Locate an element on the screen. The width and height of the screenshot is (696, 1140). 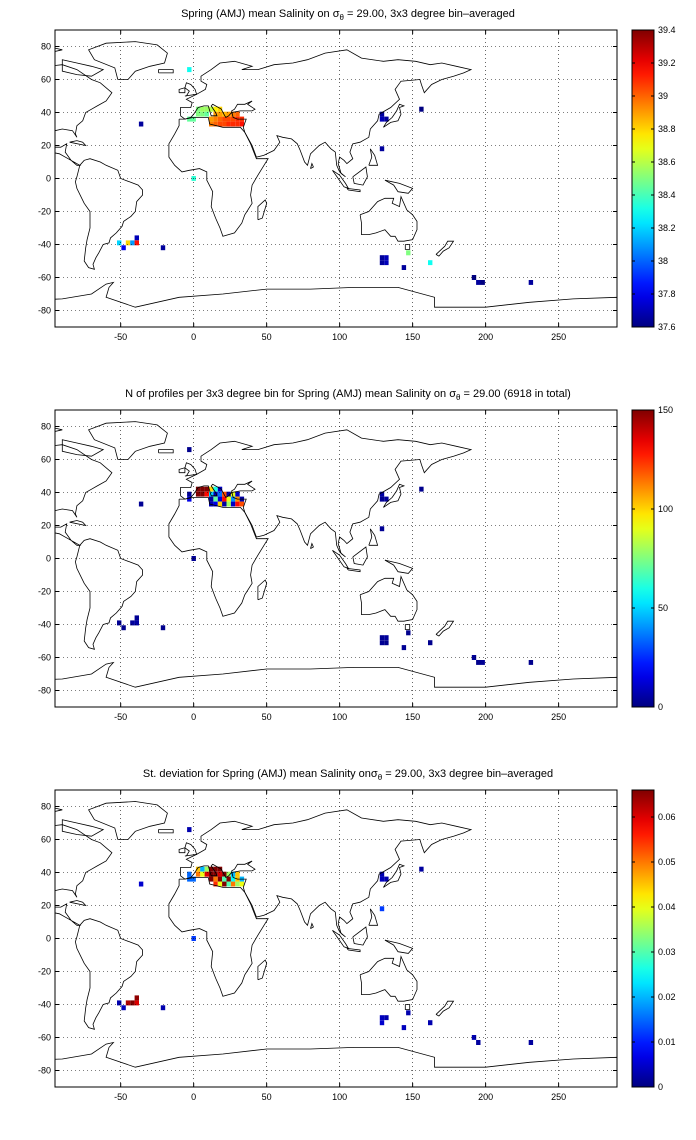
y-tick-label: -40 is located at coordinates (44, 245).